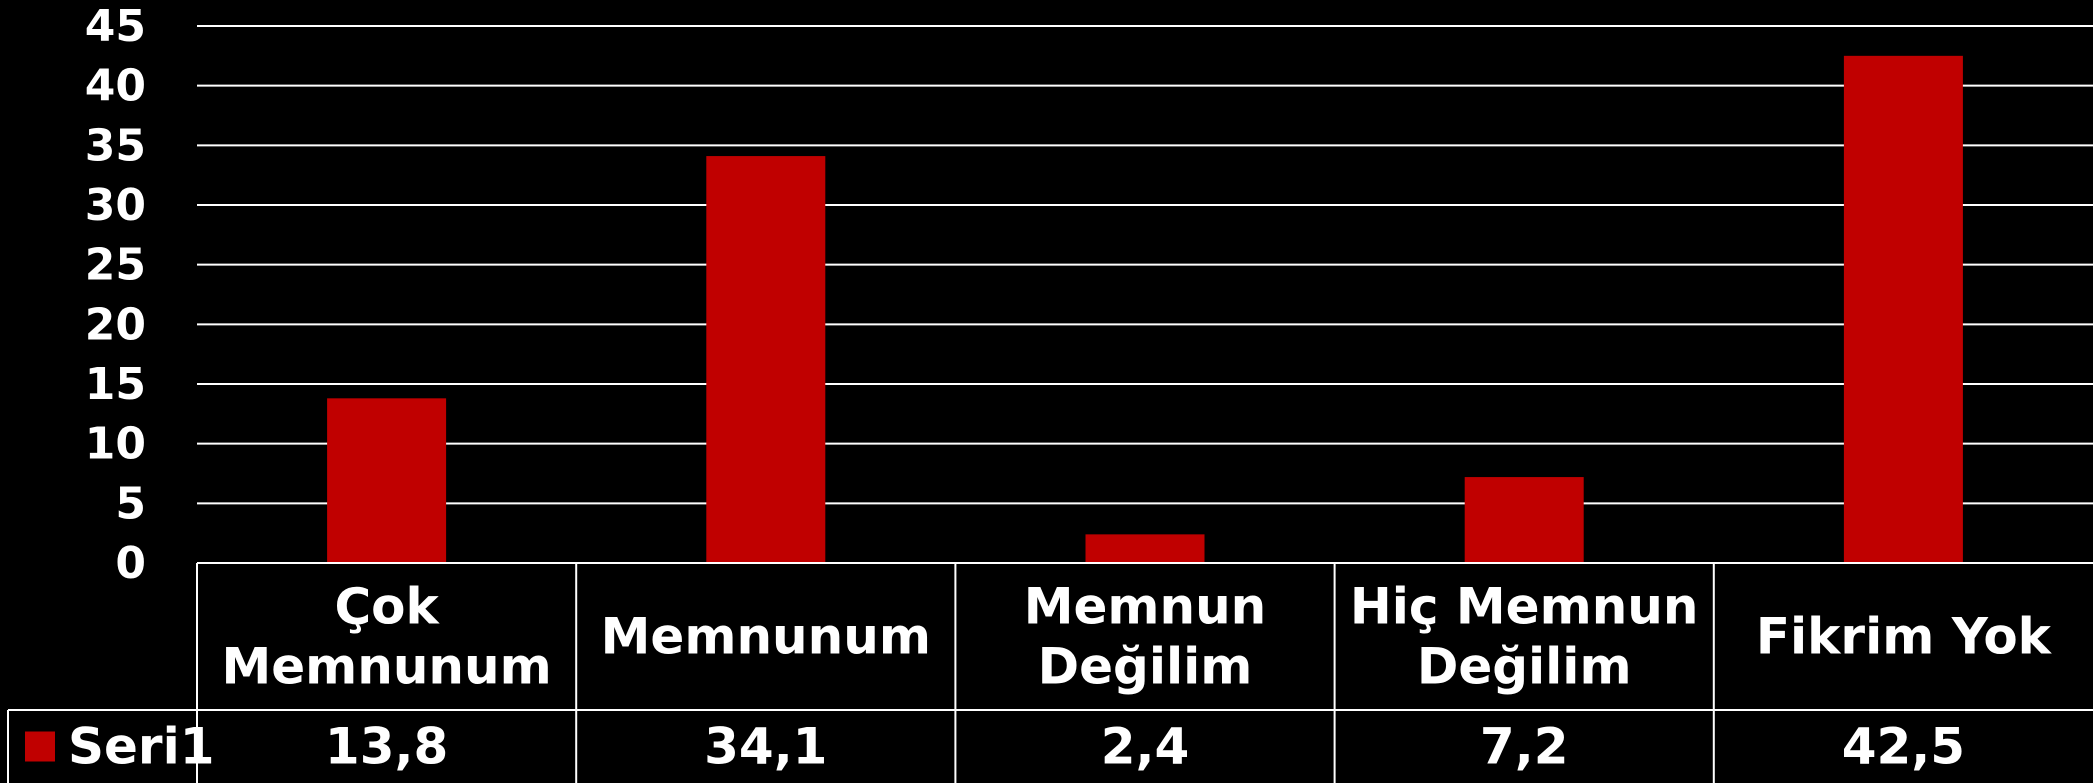 This screenshot has width=2093, height=783. Describe the element at coordinates (115, 444) in the screenshot. I see `y-tick-label: 10` at that location.